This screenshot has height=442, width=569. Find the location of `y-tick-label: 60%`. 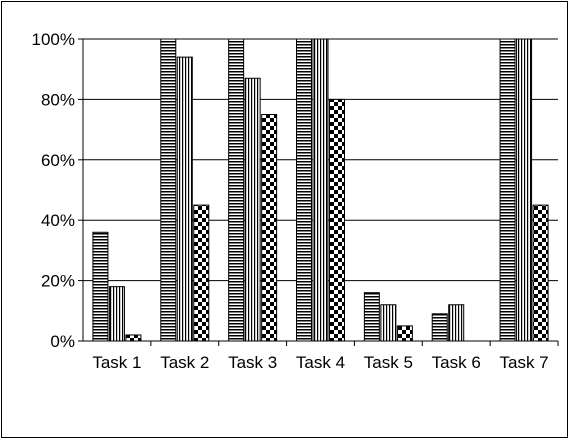

y-tick-label: 60% is located at coordinates (58, 160).